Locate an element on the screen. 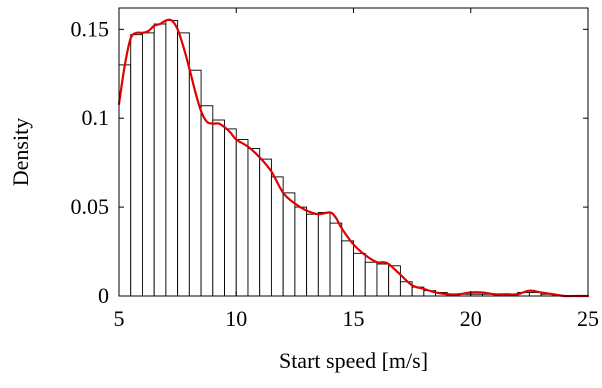 The width and height of the screenshot is (602, 388). y-tick-label: 0 is located at coordinates (103, 295).